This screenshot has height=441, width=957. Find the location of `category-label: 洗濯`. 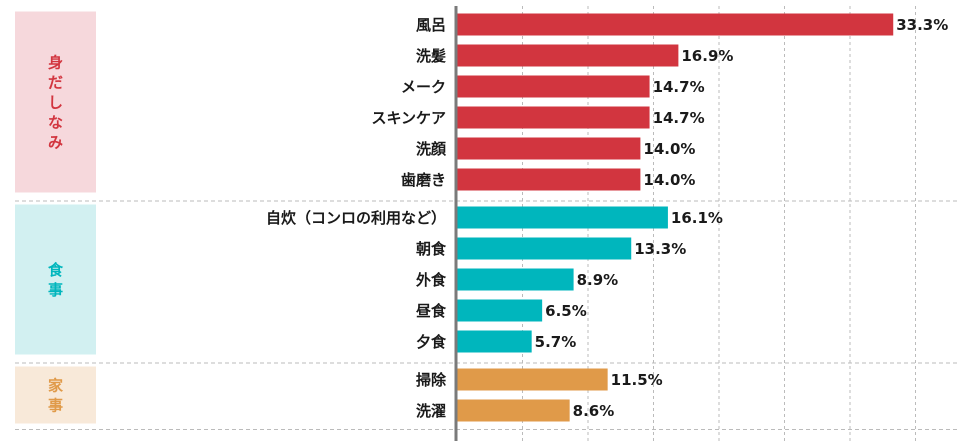

category-label: 洗濯 is located at coordinates (431, 411).